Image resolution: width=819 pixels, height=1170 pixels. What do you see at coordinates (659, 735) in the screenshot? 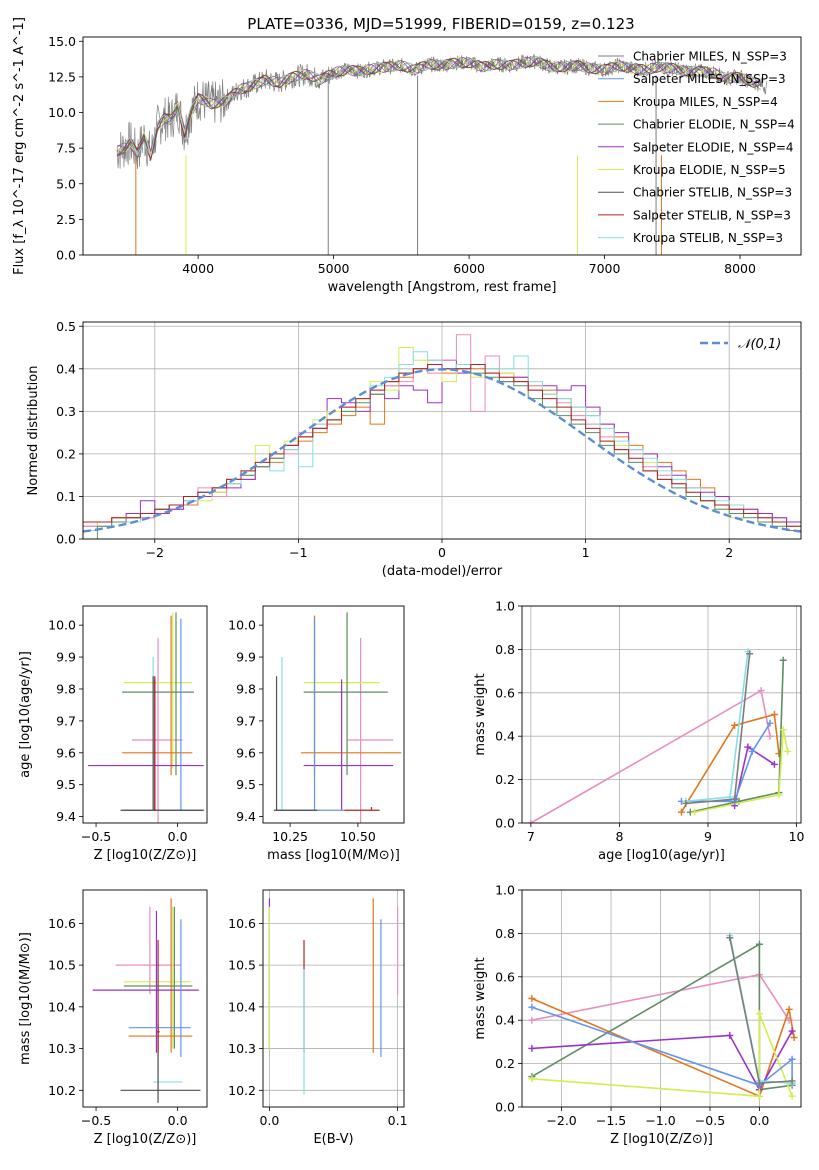
I see `weight-vs-age-plot-area` at bounding box center [659, 735].